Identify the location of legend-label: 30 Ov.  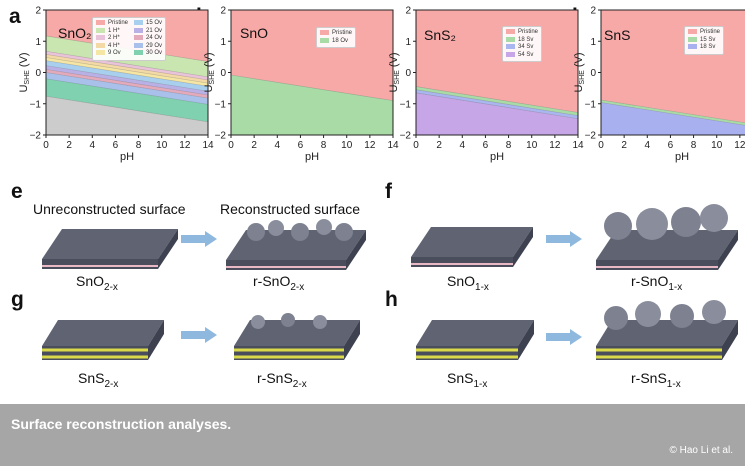
(154, 53).